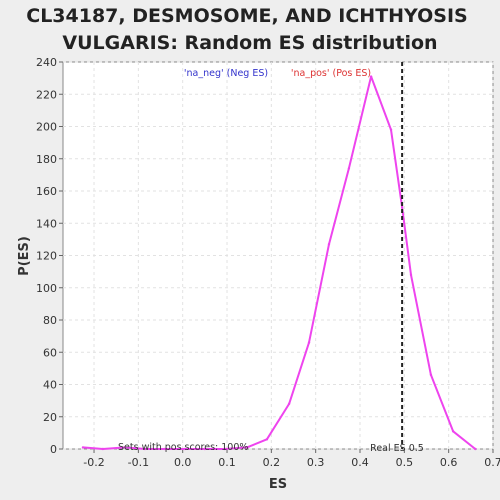  Describe the element at coordinates (226, 73) in the screenshot. I see `legend-neg-label: 'na_neg' (Neg ES)` at that location.